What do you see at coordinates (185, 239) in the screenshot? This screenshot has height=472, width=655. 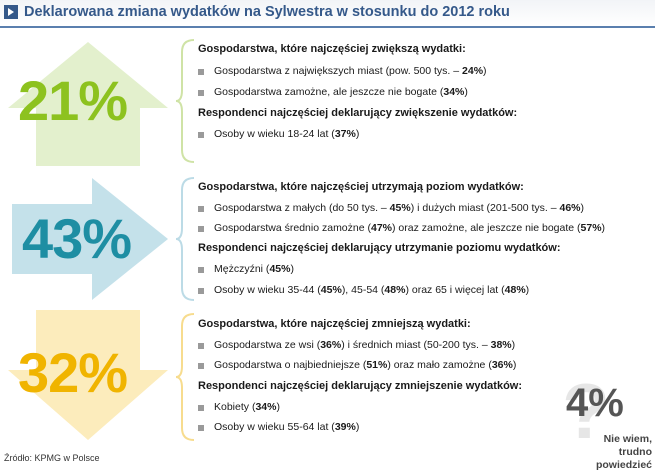 I see `bracket-keep` at bounding box center [185, 239].